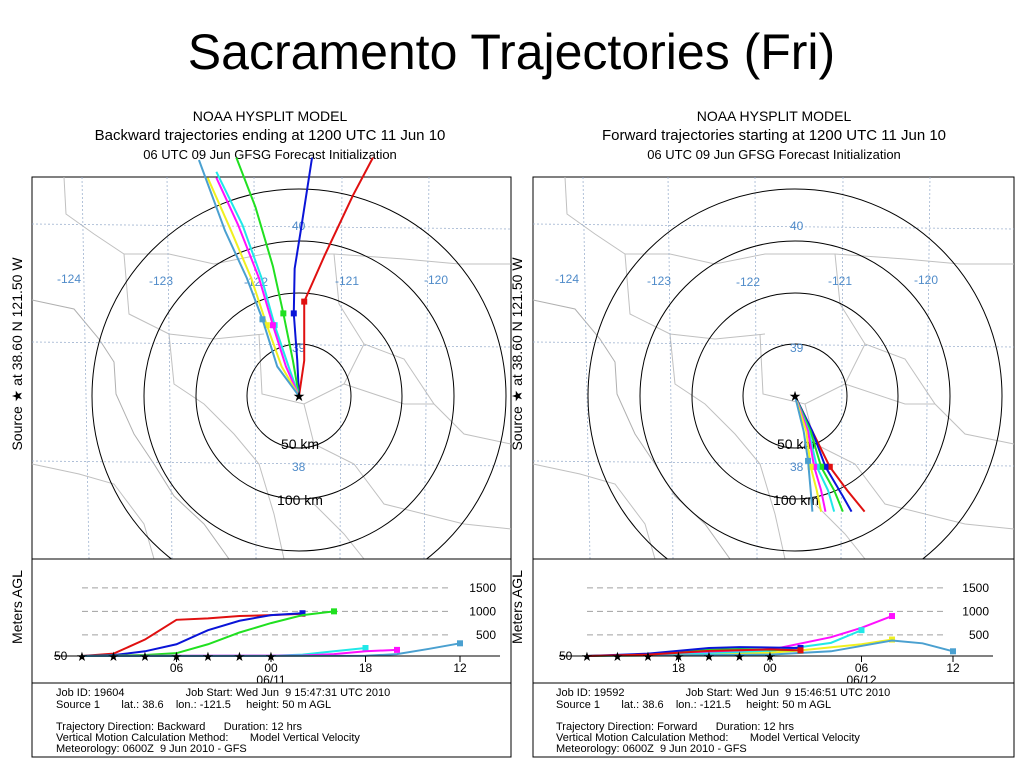 This screenshot has height=767, width=1023. I want to click on map-trajectory-magenta, so click(257, 287).